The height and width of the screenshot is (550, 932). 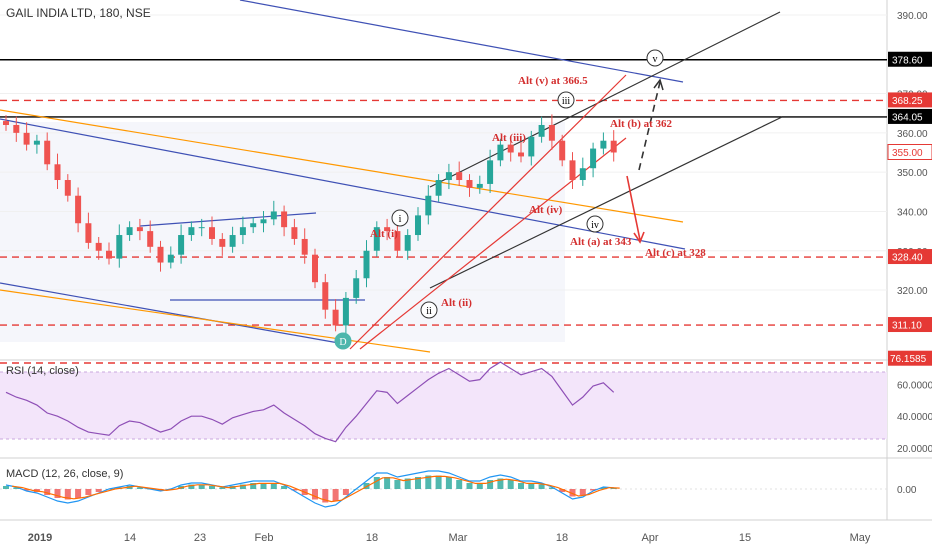 What do you see at coordinates (907, 153) in the screenshot?
I see `level-tag-text: 355.00` at bounding box center [907, 153].